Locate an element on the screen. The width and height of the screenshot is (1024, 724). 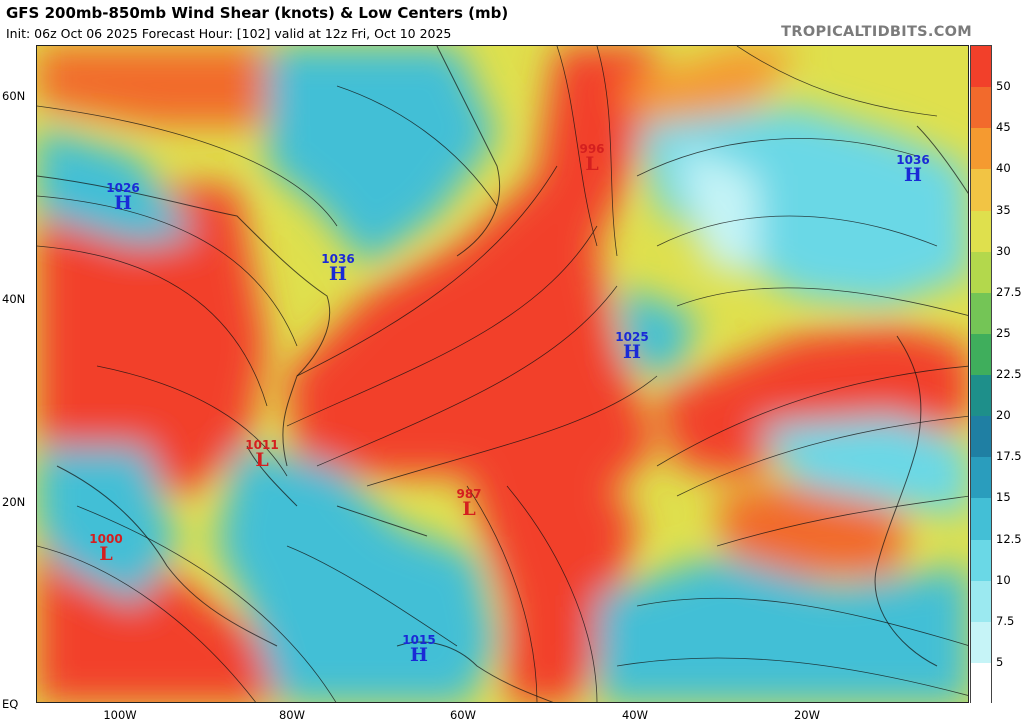
colorbar-tick-label: 22.5 is located at coordinates (1009, 374).